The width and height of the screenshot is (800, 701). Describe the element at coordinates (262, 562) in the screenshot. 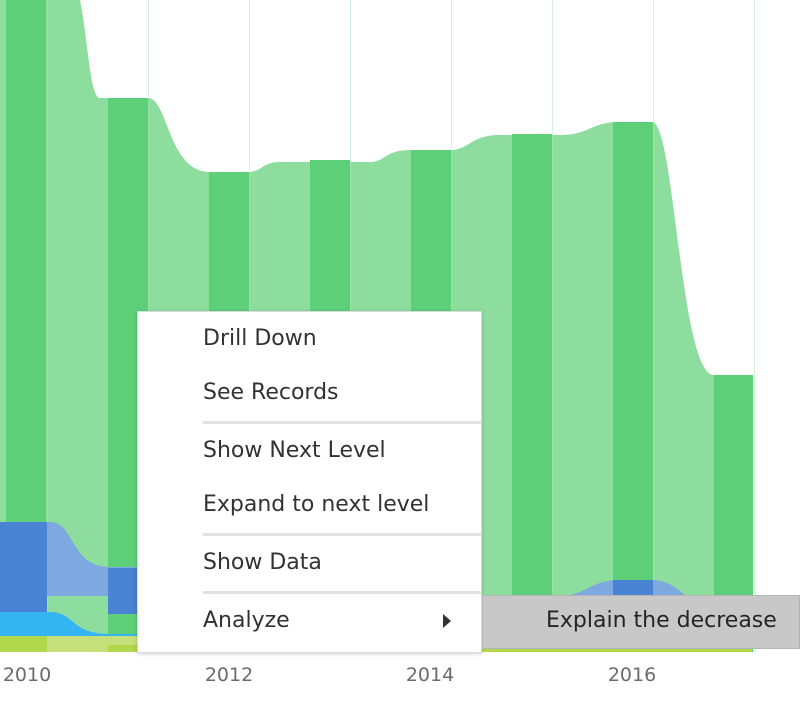

I see `menu-item-label: Show Data` at that location.